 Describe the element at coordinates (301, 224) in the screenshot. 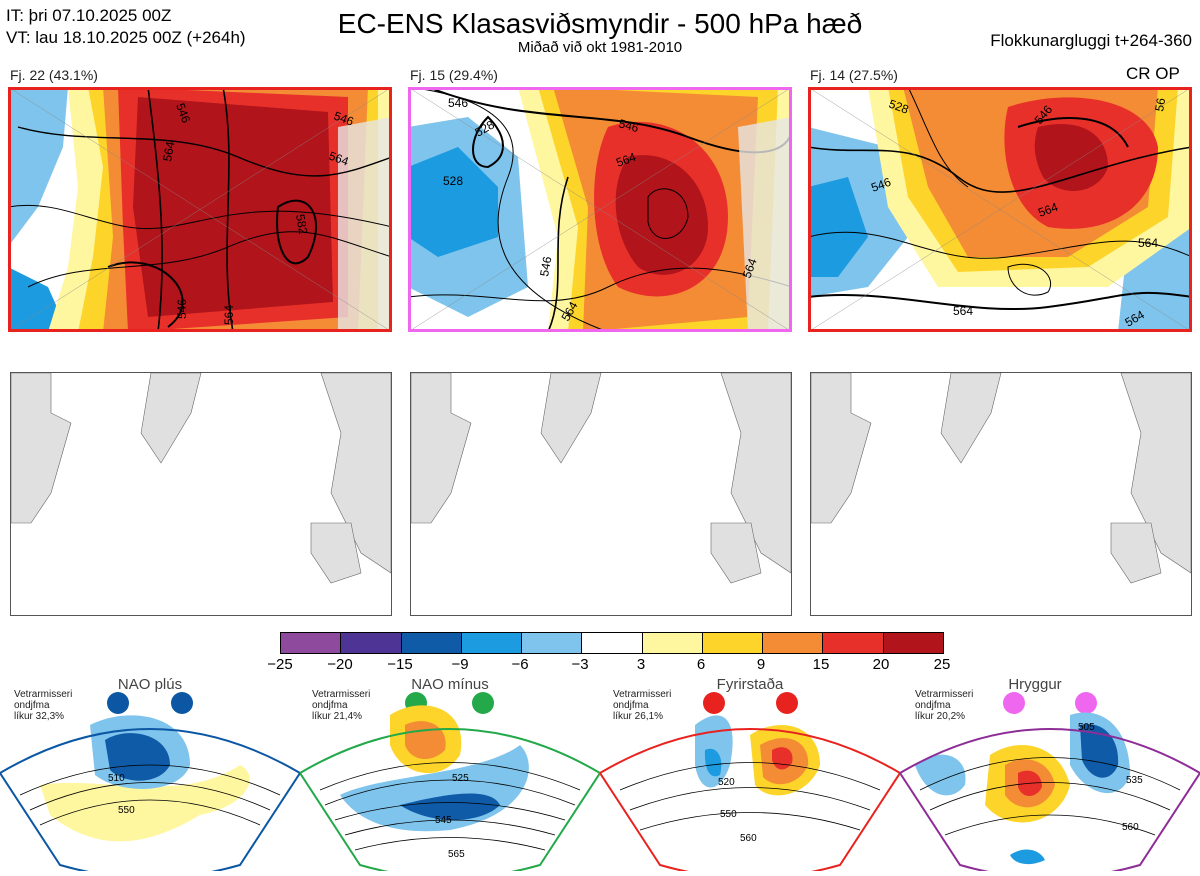

I see `svg-text: 582` at that location.